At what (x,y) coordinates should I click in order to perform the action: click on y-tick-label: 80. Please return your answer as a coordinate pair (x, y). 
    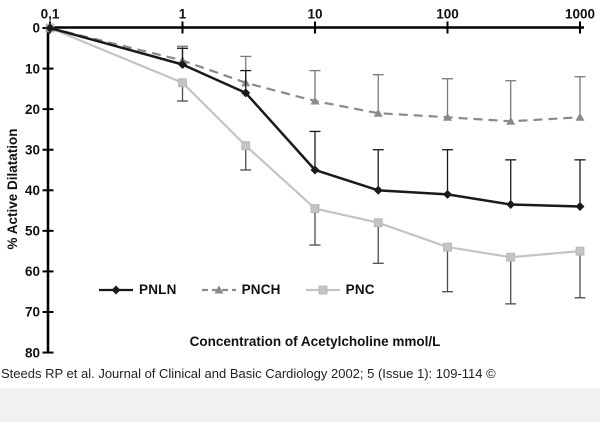
    Looking at the image, I should click on (32, 352).